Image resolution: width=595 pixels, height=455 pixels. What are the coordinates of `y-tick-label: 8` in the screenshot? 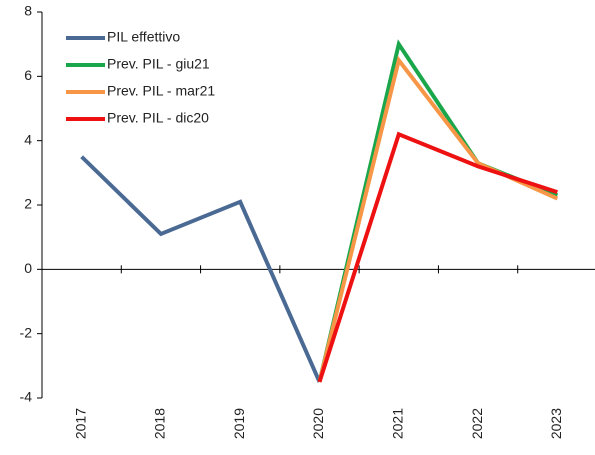 It's located at (28, 11).